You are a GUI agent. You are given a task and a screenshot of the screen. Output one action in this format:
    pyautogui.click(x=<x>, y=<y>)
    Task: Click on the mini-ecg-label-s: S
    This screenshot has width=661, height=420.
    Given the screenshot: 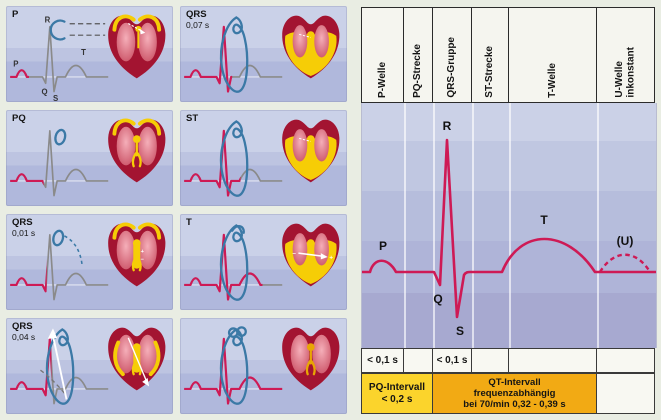 What is the action you would take?
    pyautogui.click(x=55, y=98)
    